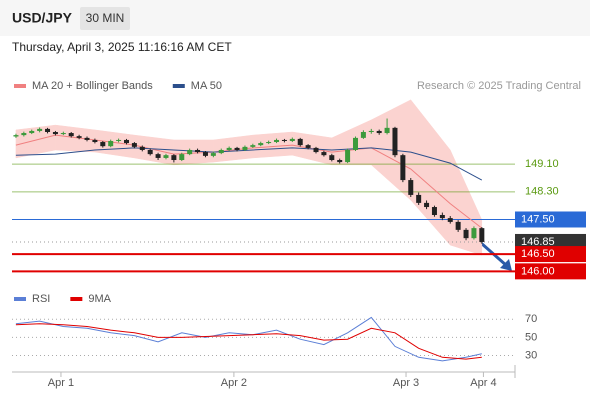 The image size is (590, 400). What do you see at coordinates (538, 242) in the screenshot?
I see `level-label: 146.85` at bounding box center [538, 242].